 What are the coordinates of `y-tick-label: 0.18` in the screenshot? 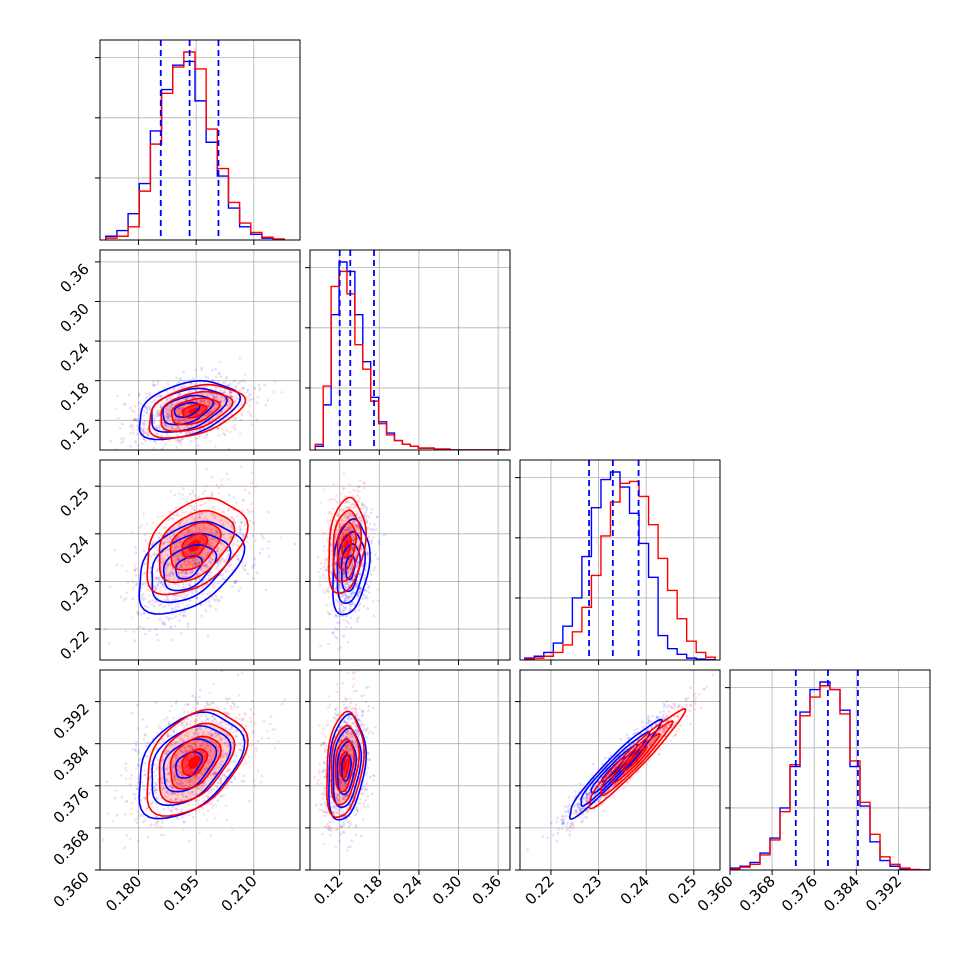 It's located at (74, 397).